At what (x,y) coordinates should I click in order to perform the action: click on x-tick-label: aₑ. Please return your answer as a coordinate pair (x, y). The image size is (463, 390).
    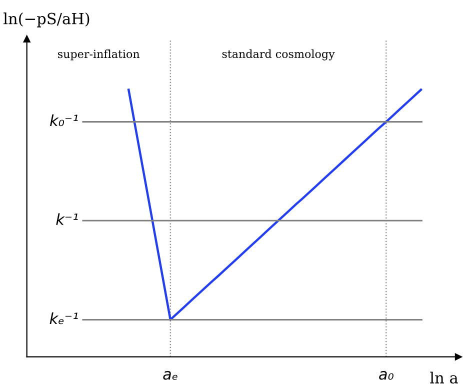
    Looking at the image, I should click on (170, 375).